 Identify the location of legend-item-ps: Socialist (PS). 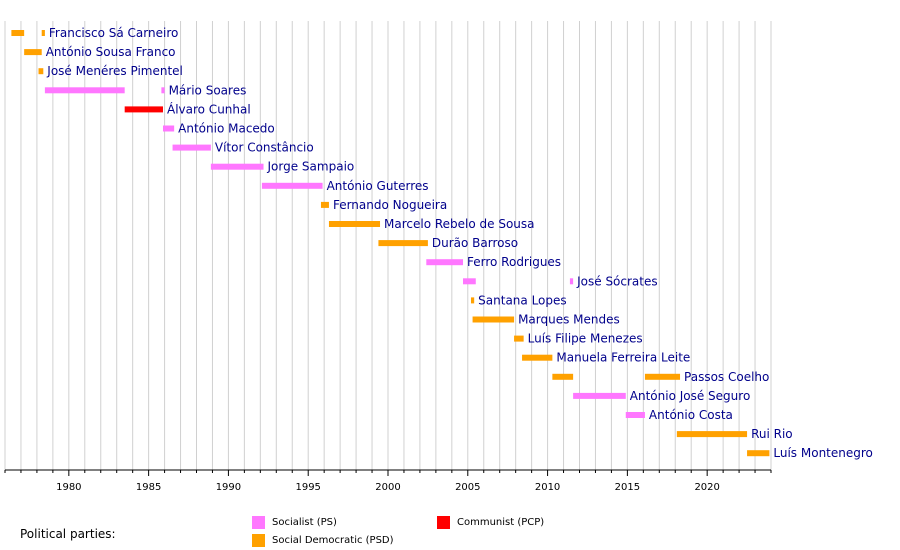
(294, 522).